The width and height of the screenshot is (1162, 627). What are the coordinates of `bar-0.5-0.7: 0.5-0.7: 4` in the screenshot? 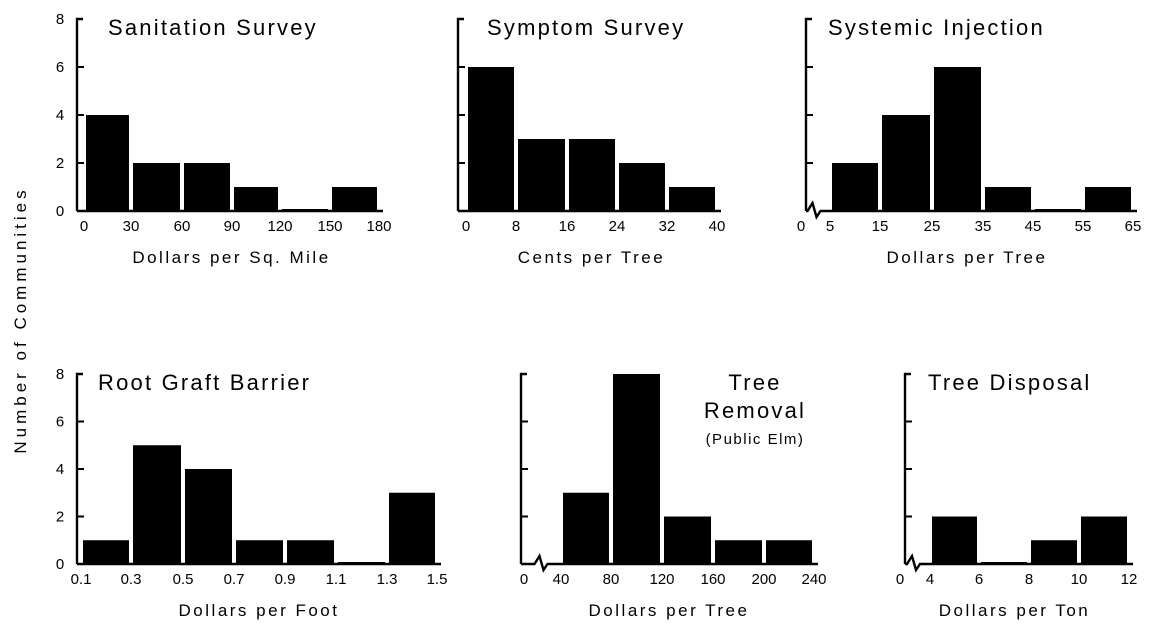 It's located at (208, 516).